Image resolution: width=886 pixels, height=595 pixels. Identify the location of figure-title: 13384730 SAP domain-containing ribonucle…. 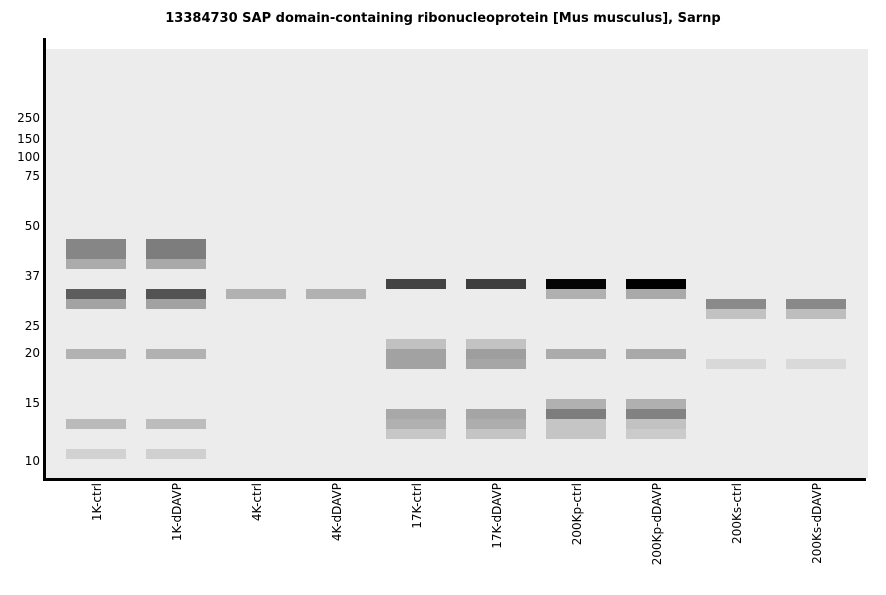
(443, 18).